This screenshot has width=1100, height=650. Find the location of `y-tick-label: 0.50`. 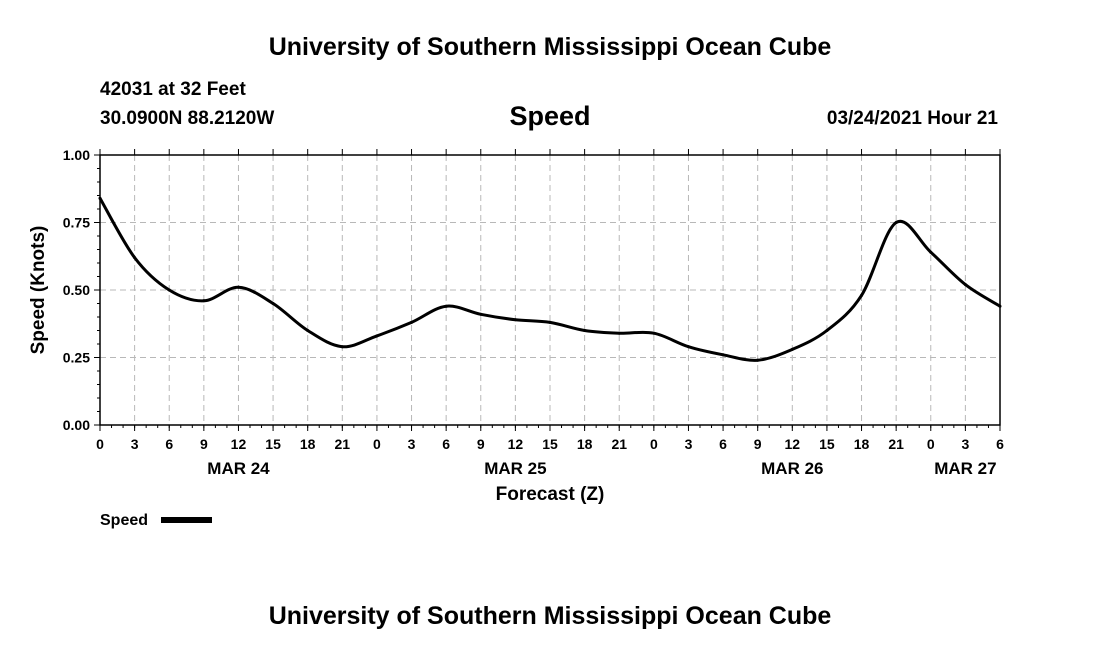

y-tick-label: 0.50 is located at coordinates (76, 290).